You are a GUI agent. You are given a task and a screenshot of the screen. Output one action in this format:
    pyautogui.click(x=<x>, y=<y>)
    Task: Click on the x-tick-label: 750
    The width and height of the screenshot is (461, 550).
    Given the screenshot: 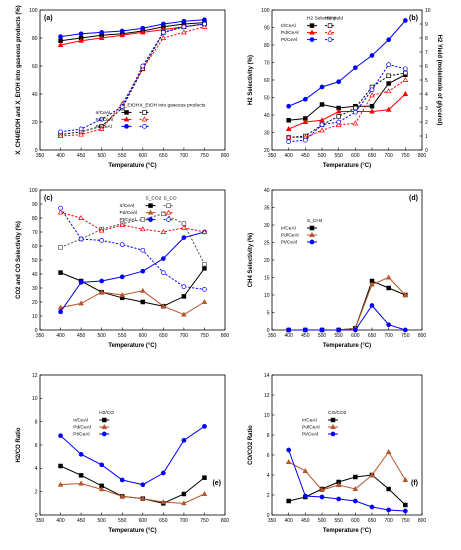 What is the action you would take?
    pyautogui.click(x=405, y=156)
    